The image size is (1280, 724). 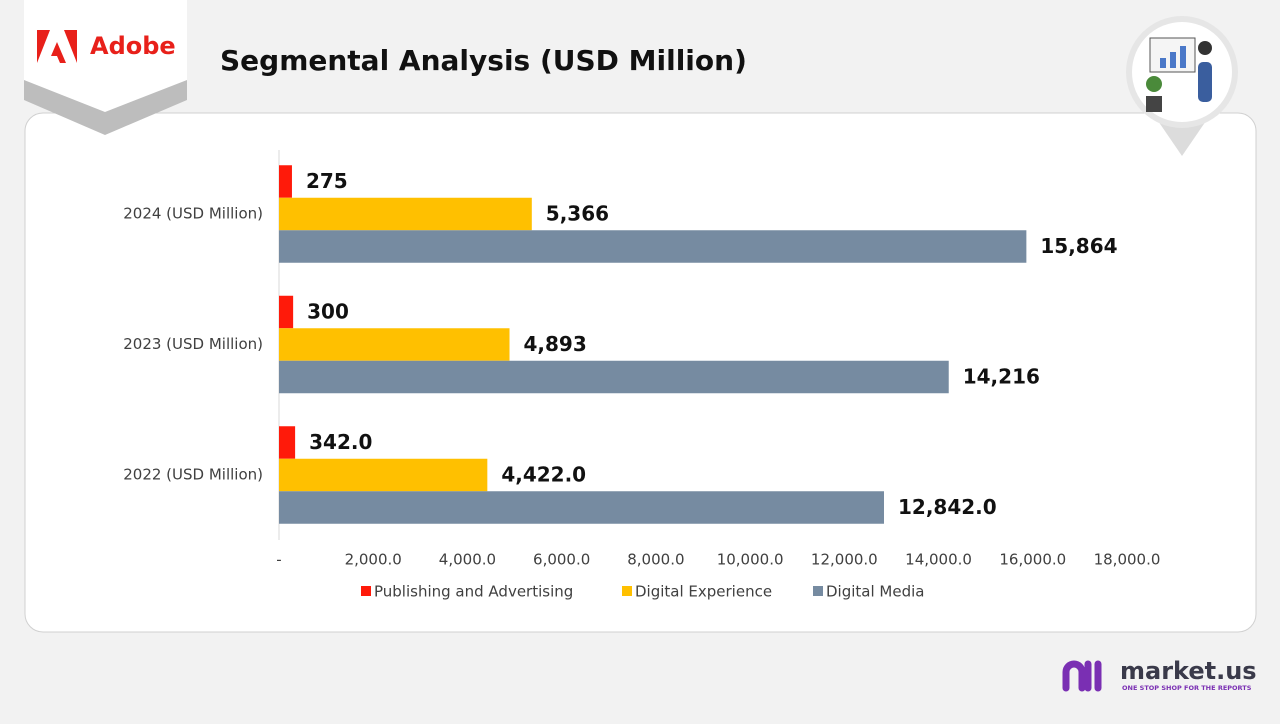 I want to click on value-label: 4,893, so click(x=555, y=344).